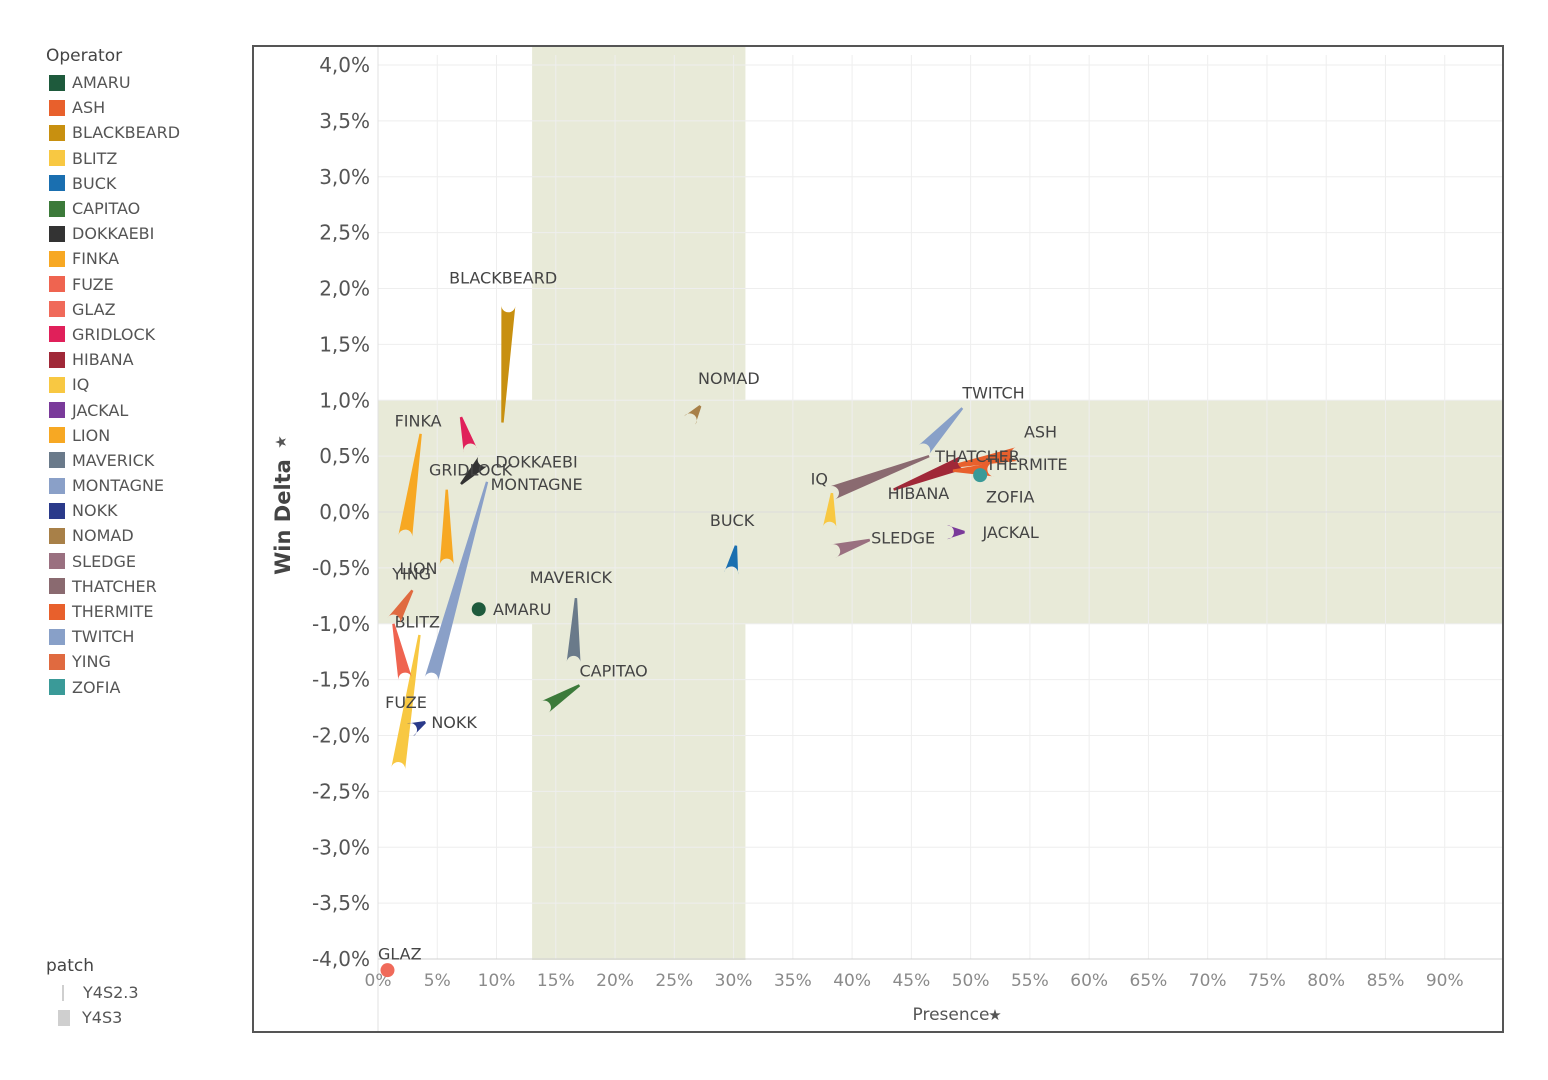 The image size is (1548, 1080). Describe the element at coordinates (1030, 981) in the screenshot. I see `x-tick-label: 55%` at that location.